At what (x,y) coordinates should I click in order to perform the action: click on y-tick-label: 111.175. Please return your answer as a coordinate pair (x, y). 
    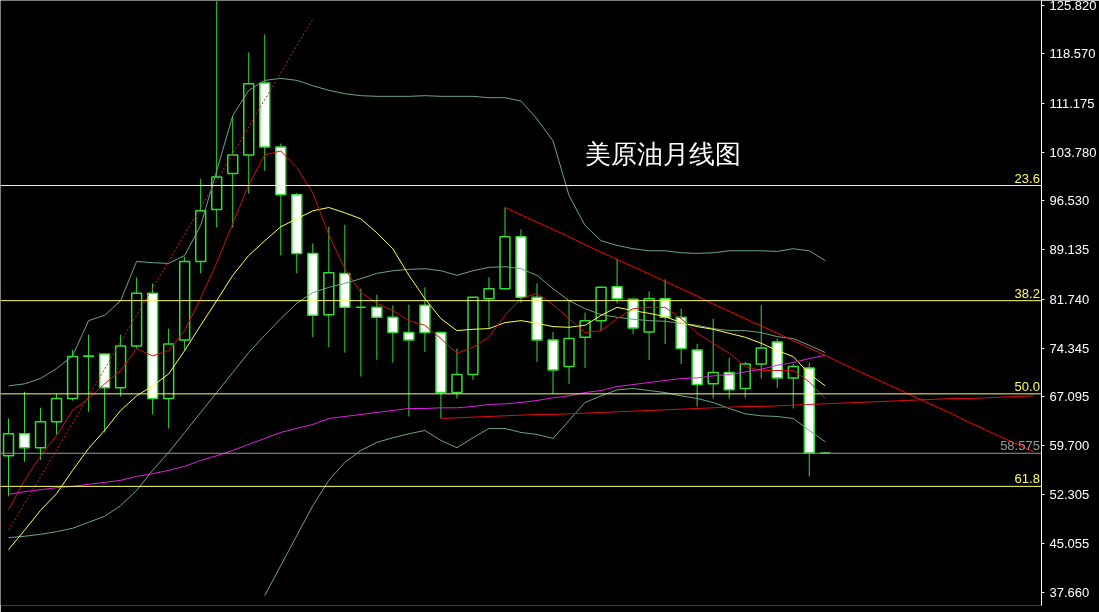
    Looking at the image, I should click on (1072, 103).